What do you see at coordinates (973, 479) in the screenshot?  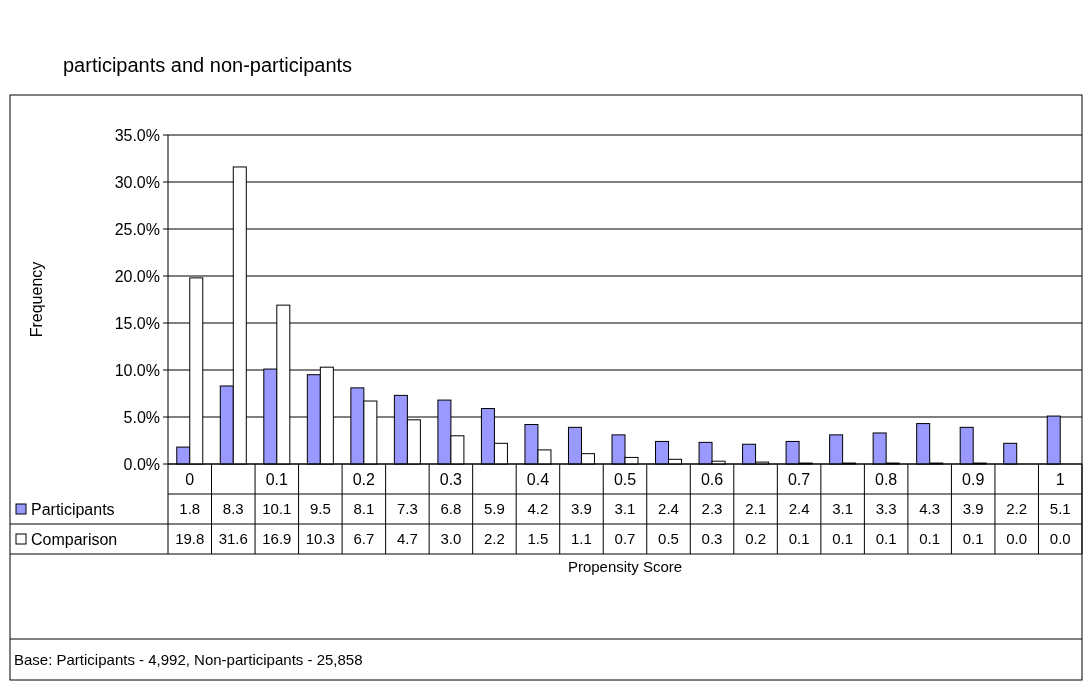 I see `x-tick-label: 0.9` at bounding box center [973, 479].